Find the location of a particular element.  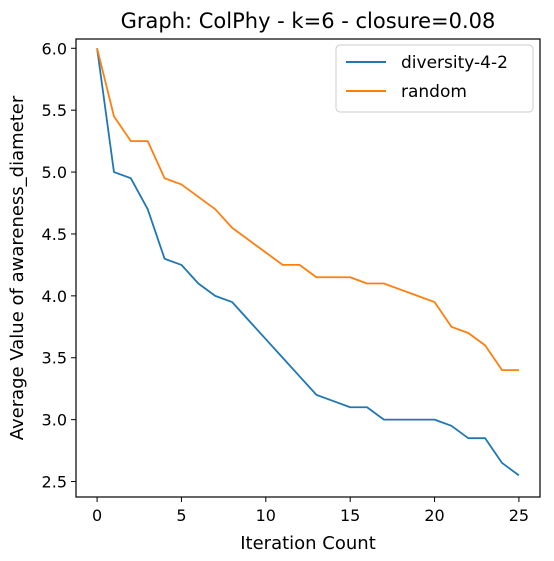

y-tick-label: 5.5 is located at coordinates (54, 110).